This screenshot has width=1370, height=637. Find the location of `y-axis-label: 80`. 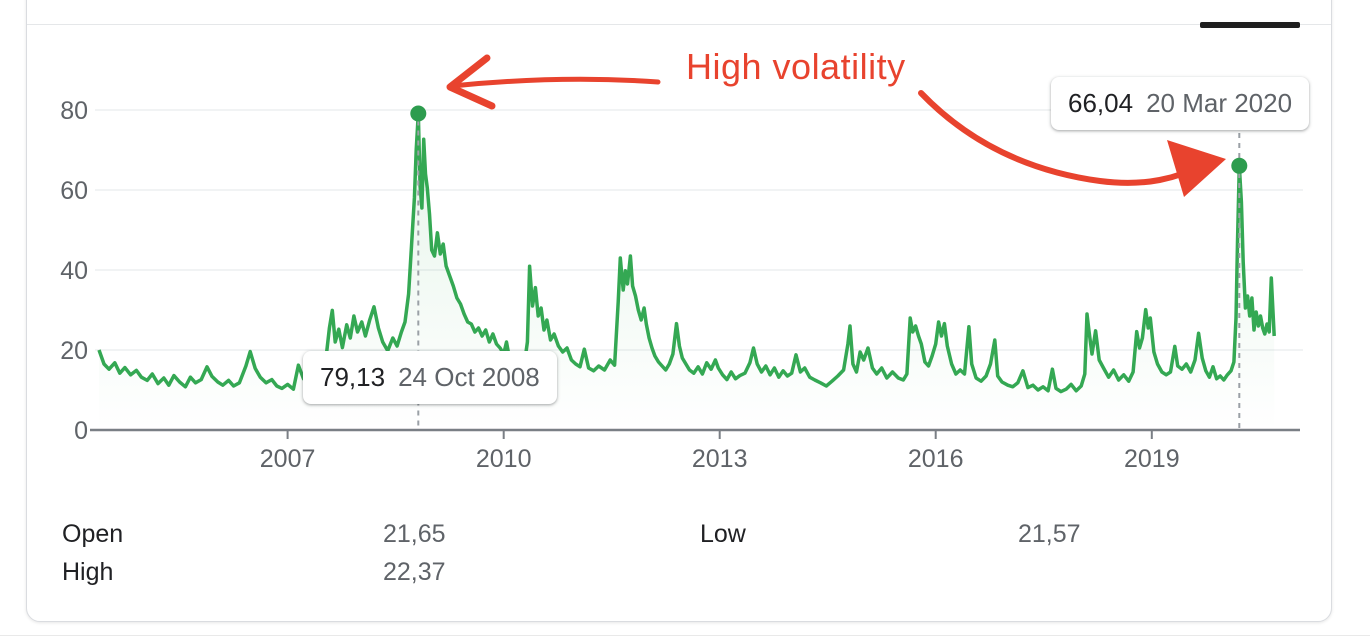

y-axis-label: 80 is located at coordinates (74, 111).